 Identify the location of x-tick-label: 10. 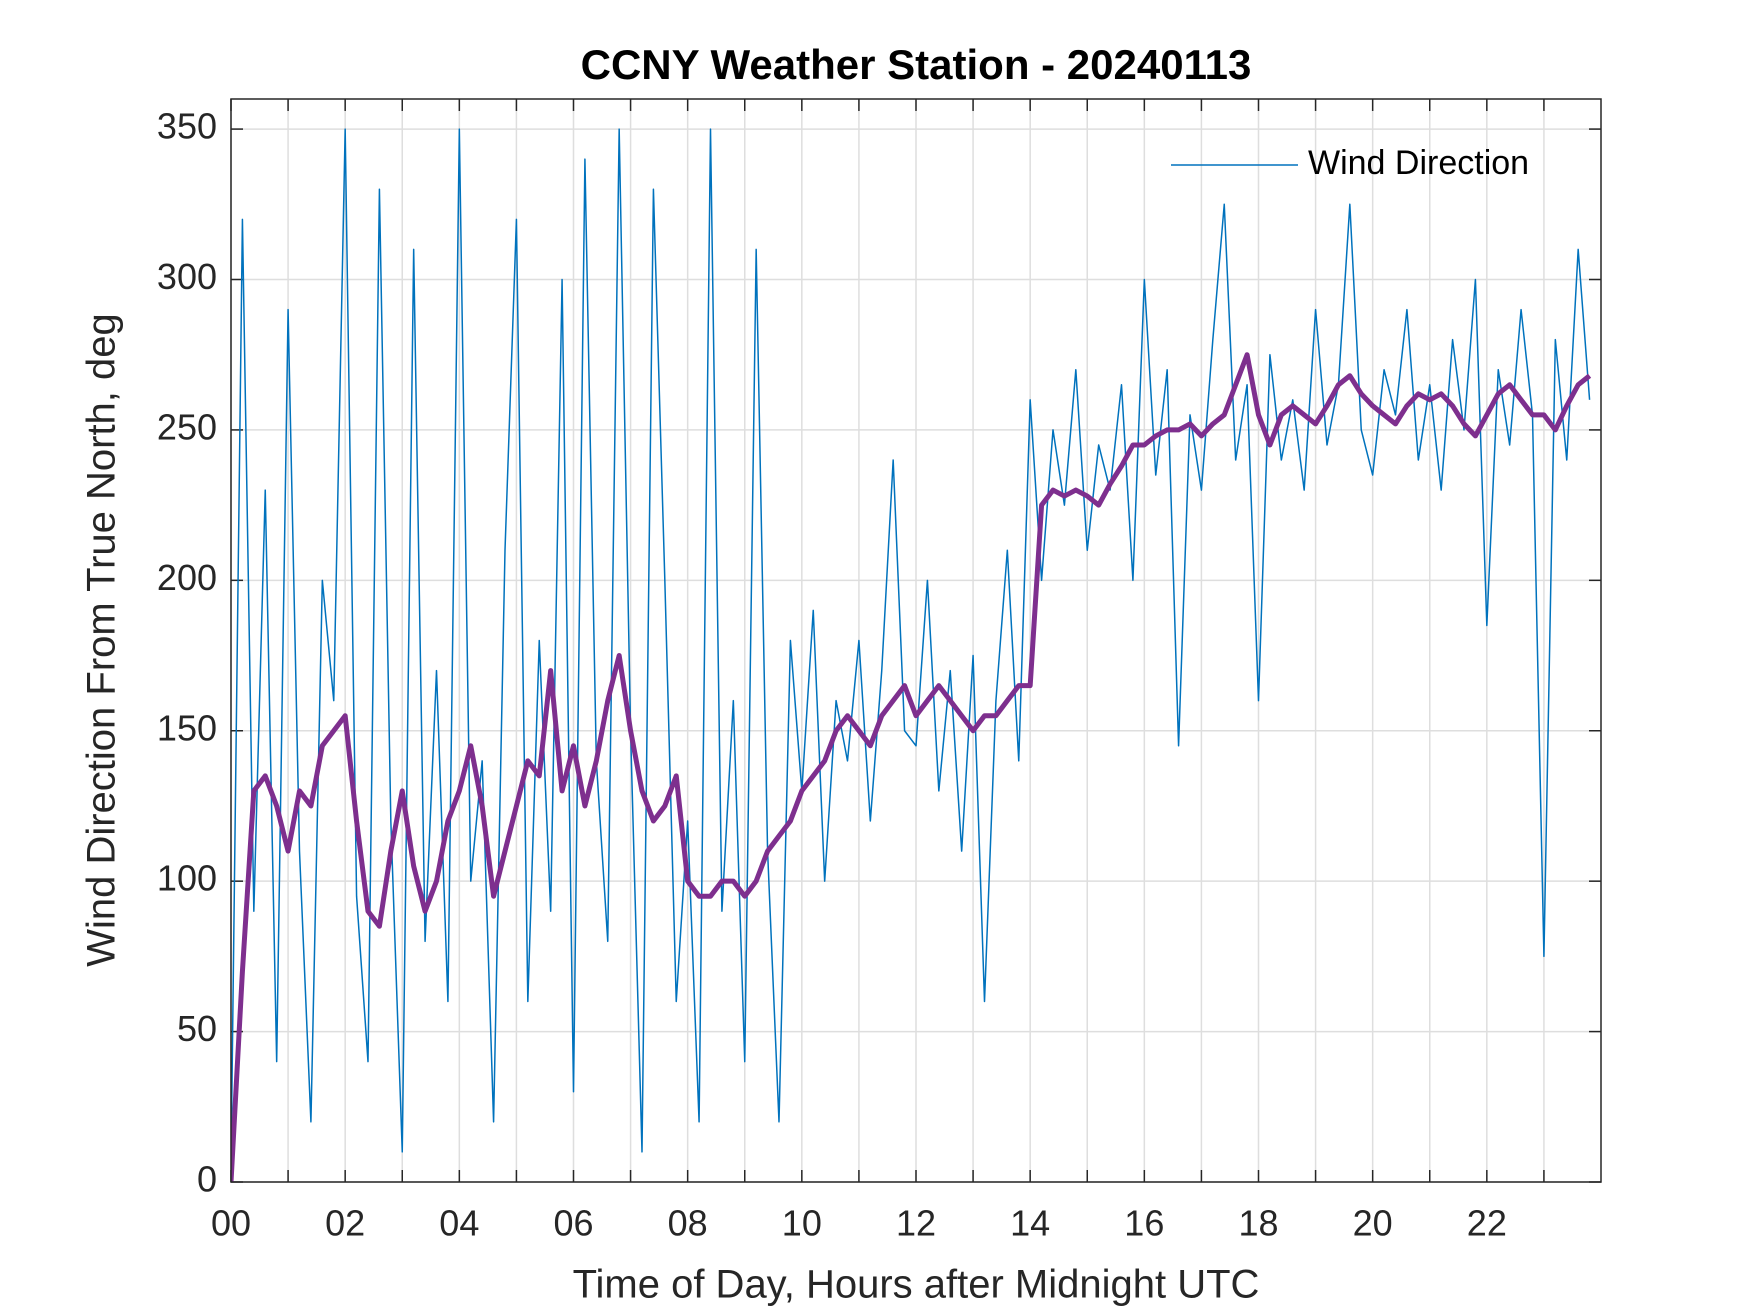
(802, 1223).